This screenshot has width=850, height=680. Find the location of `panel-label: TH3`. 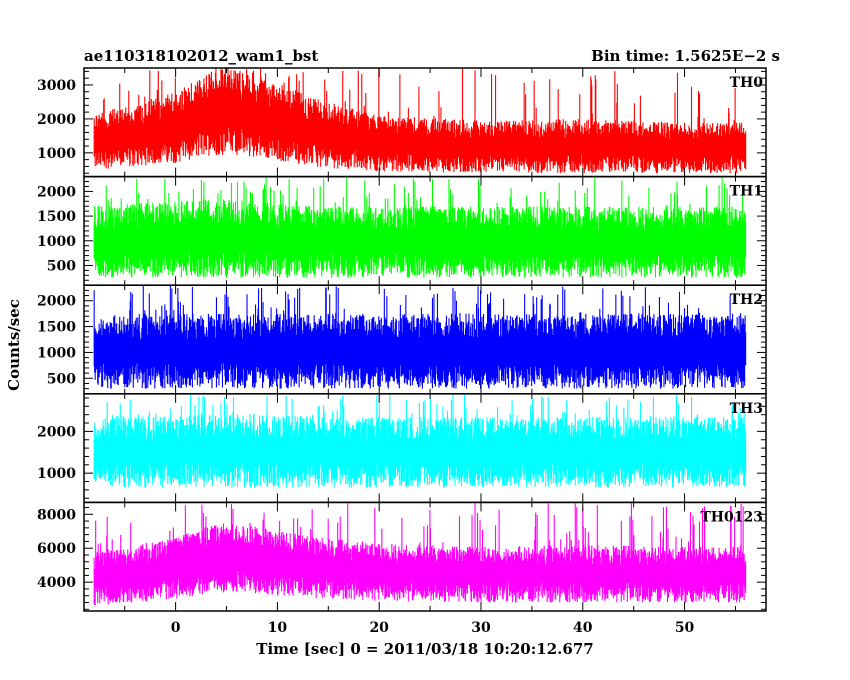

panel-label: TH3 is located at coordinates (746, 409).